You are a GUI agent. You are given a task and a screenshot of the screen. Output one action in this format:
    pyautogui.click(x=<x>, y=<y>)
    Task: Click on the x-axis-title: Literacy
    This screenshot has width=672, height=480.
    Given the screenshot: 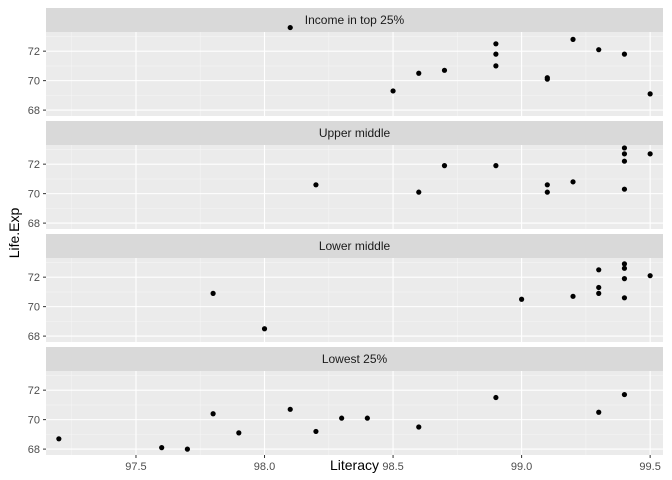 What is the action you would take?
    pyautogui.click(x=354, y=465)
    